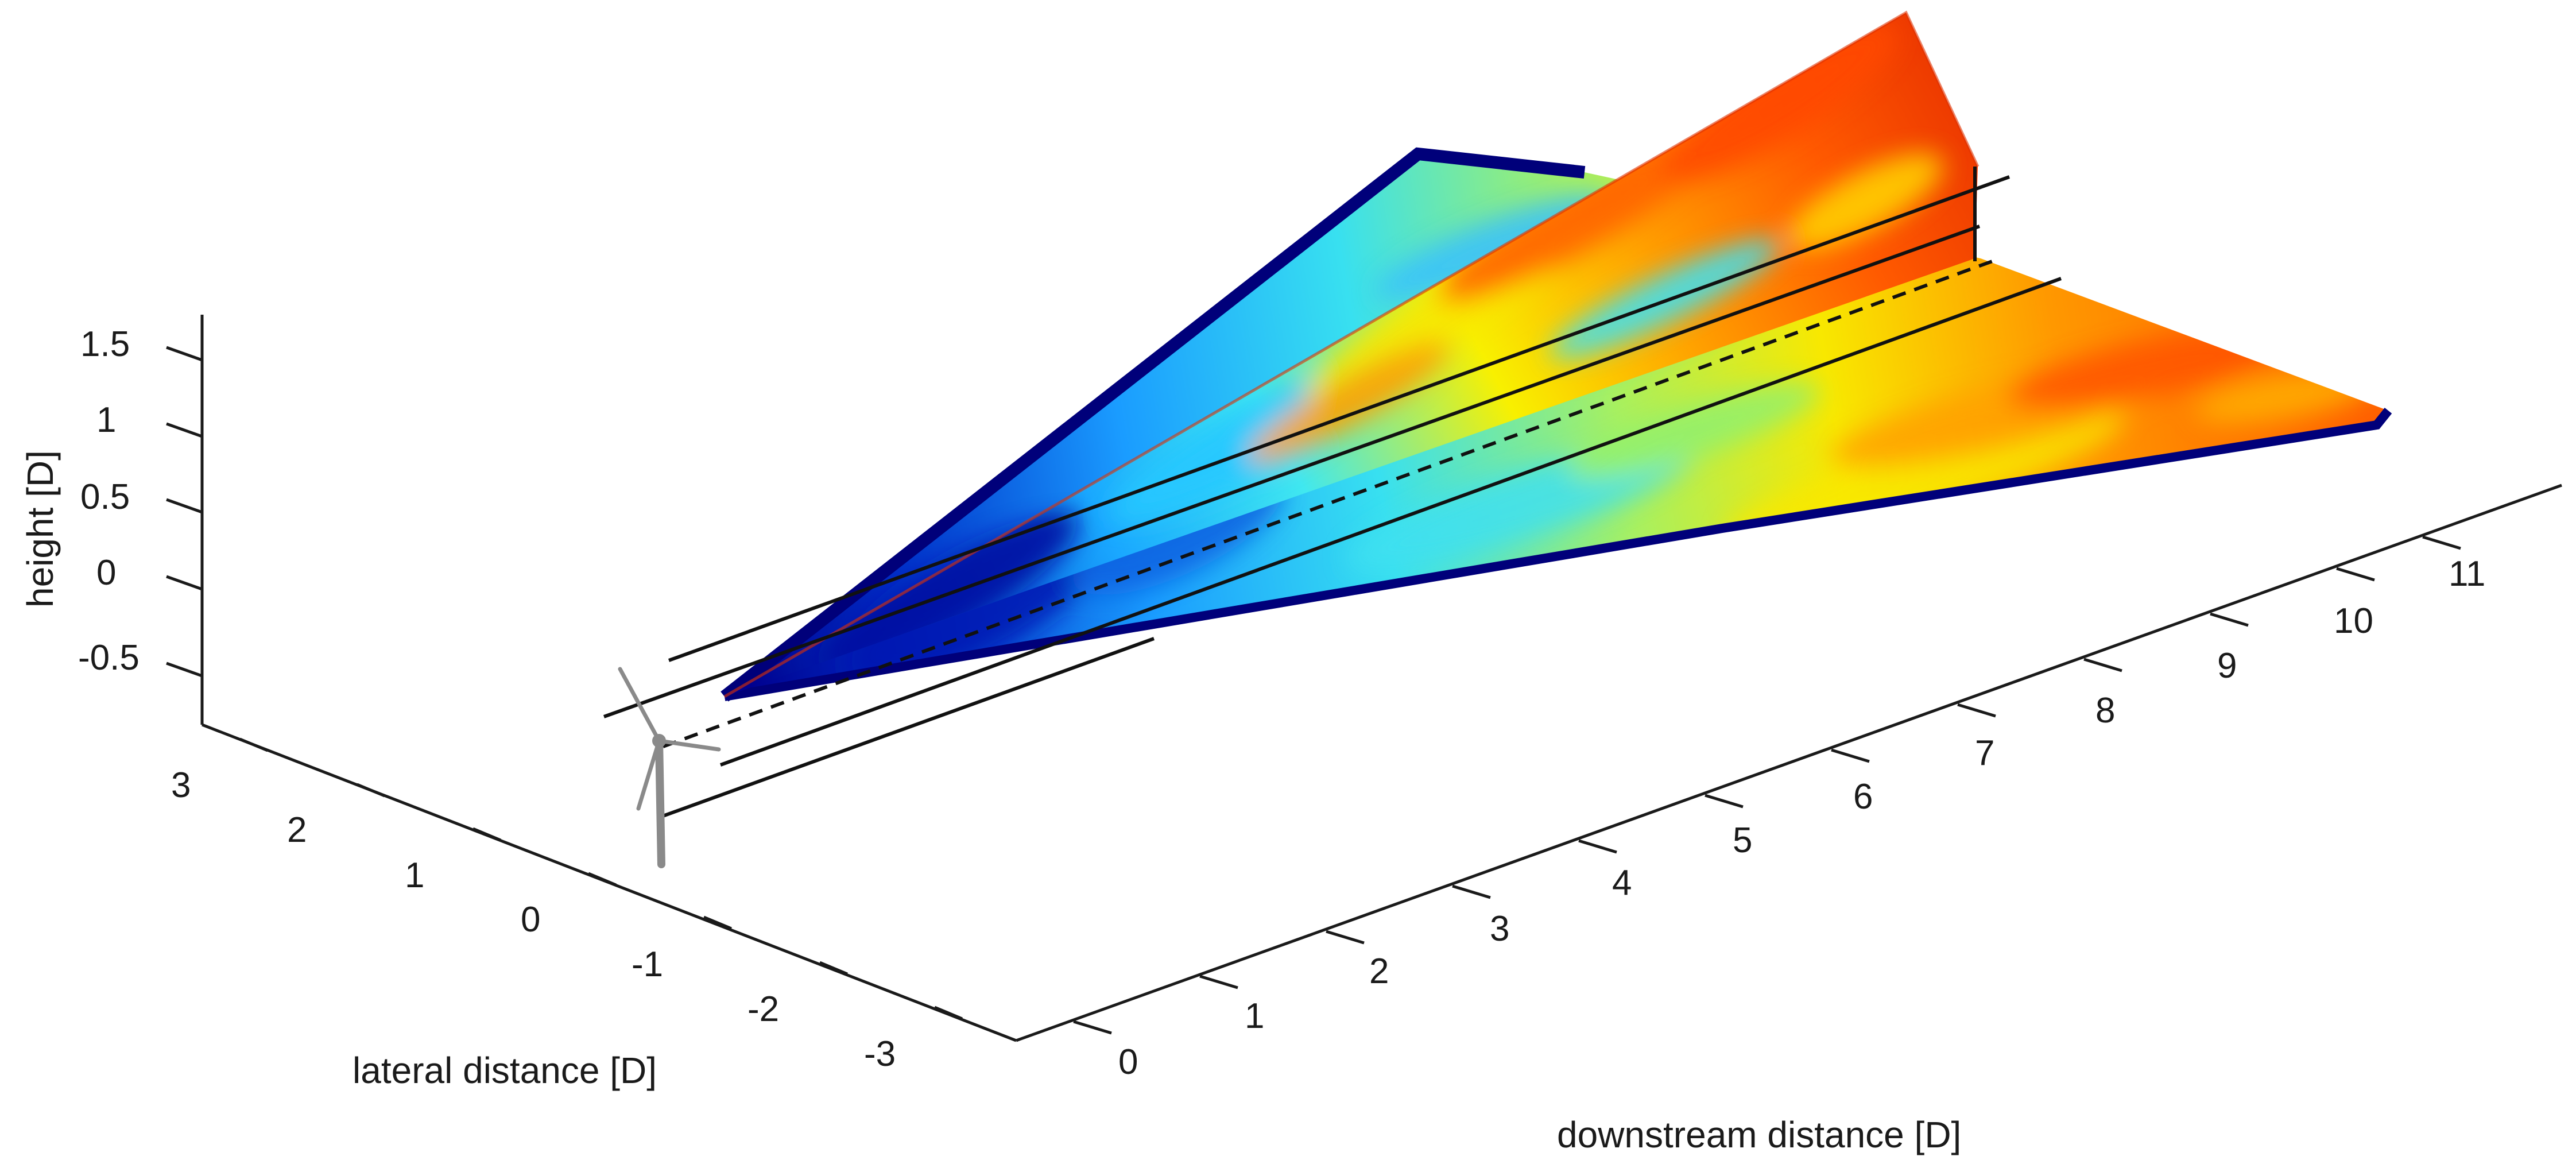 Image resolution: width=2576 pixels, height=1160 pixels. Describe the element at coordinates (763, 1009) in the screenshot. I see `y-tick-label: -2` at that location.